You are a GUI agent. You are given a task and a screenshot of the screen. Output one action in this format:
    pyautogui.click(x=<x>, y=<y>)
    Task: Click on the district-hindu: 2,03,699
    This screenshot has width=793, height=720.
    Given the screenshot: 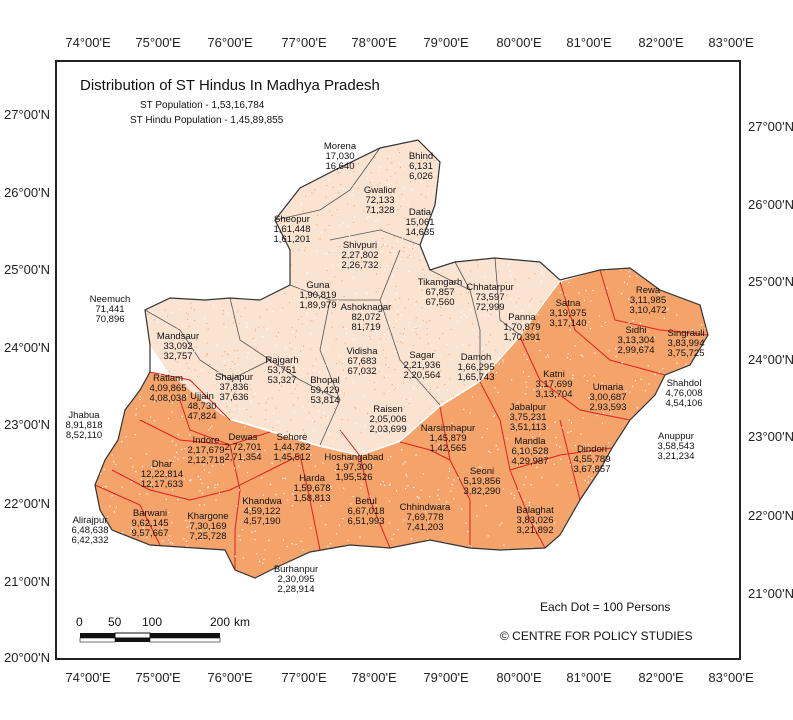 What is the action you would take?
    pyautogui.click(x=388, y=429)
    